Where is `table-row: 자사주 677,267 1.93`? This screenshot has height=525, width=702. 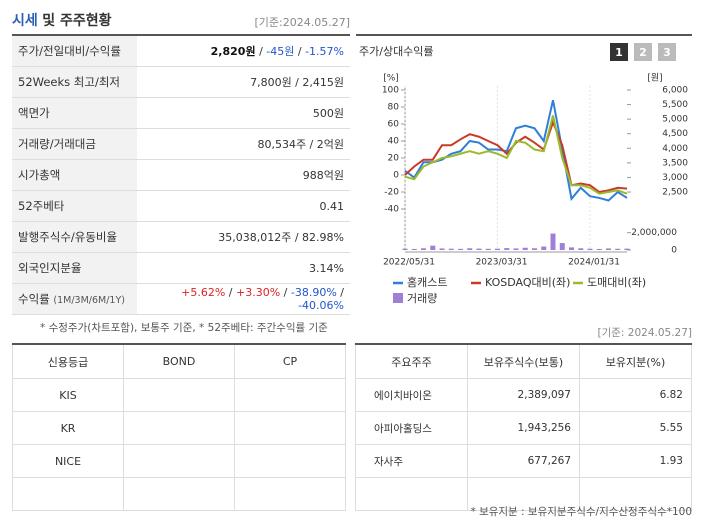
table-row: 자사주 677,267 1.93 is located at coordinates (523, 461).